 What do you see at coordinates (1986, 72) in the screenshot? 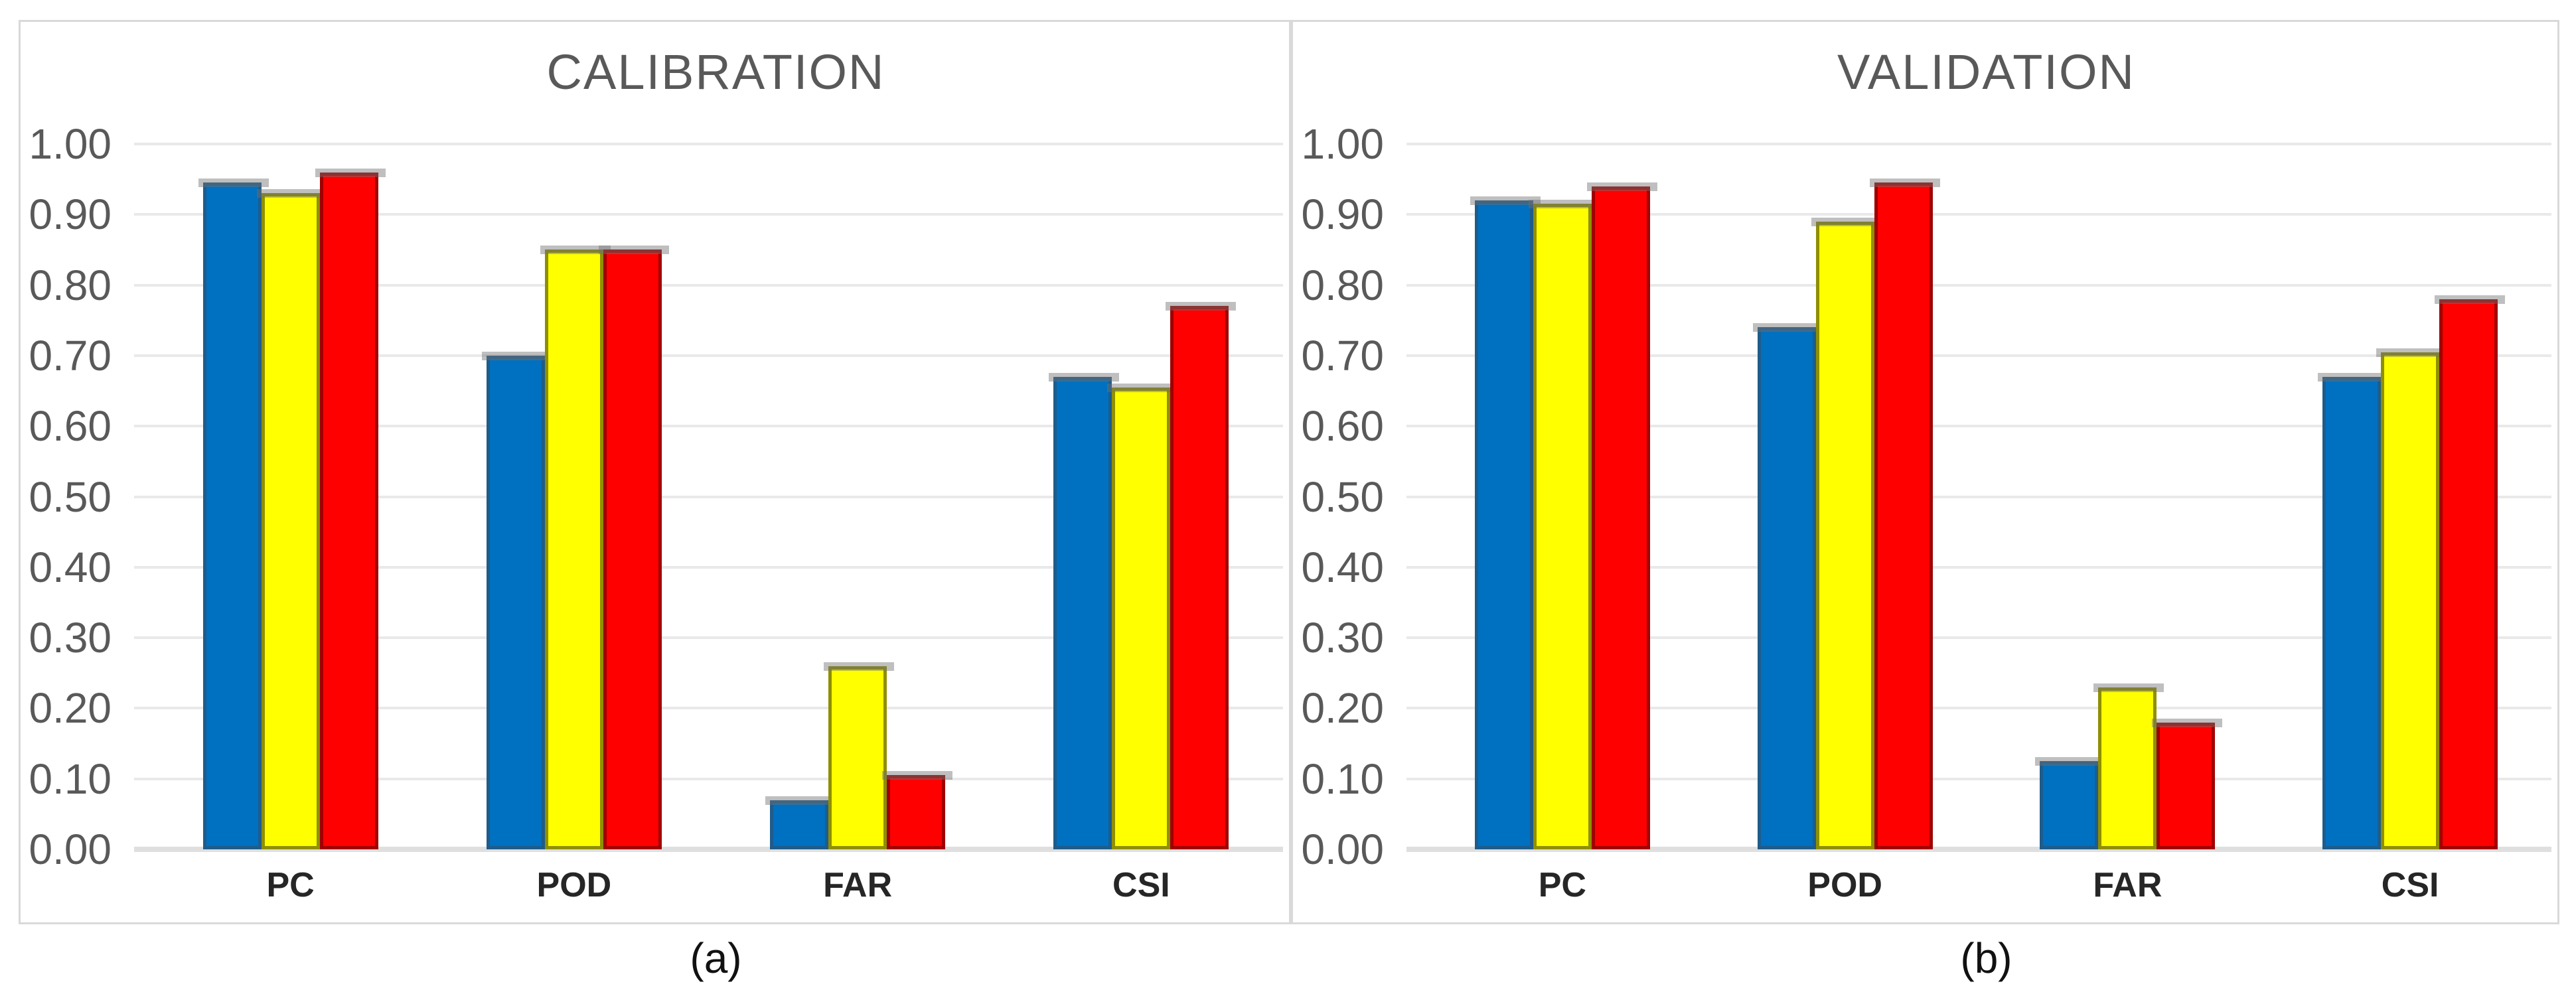
I see `panel-title-validation: VALIDATION` at bounding box center [1986, 72].